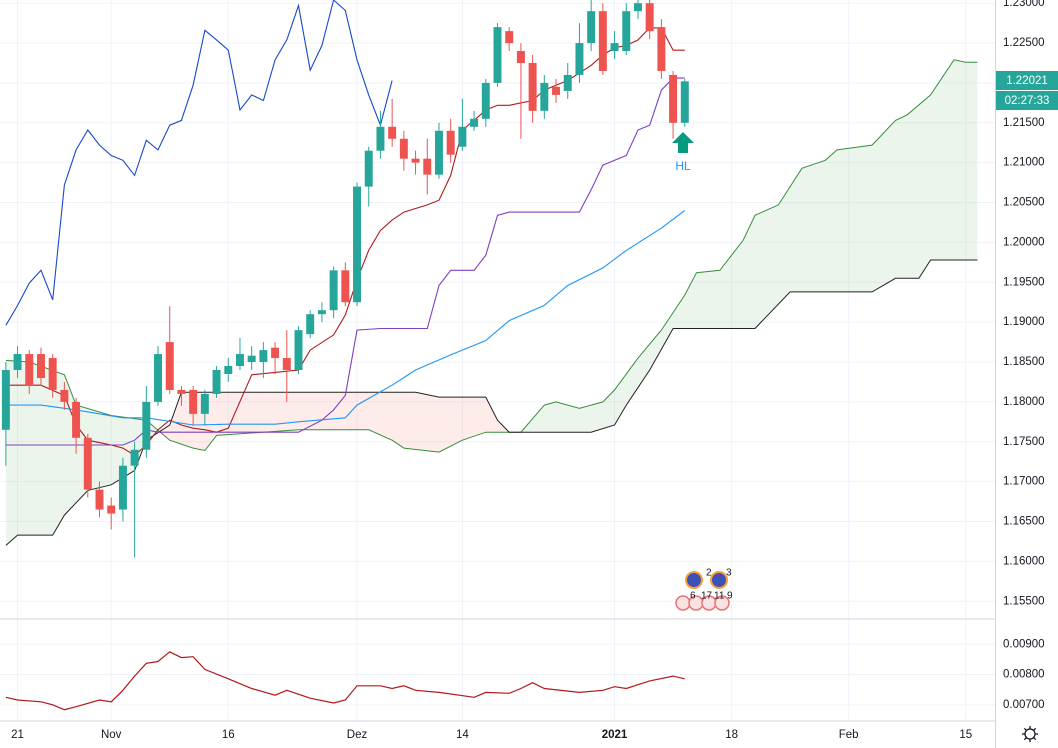 Image resolution: width=1058 pixels, height=748 pixels. Describe the element at coordinates (228, 735) in the screenshot. I see `x-tick-label: 16` at that location.